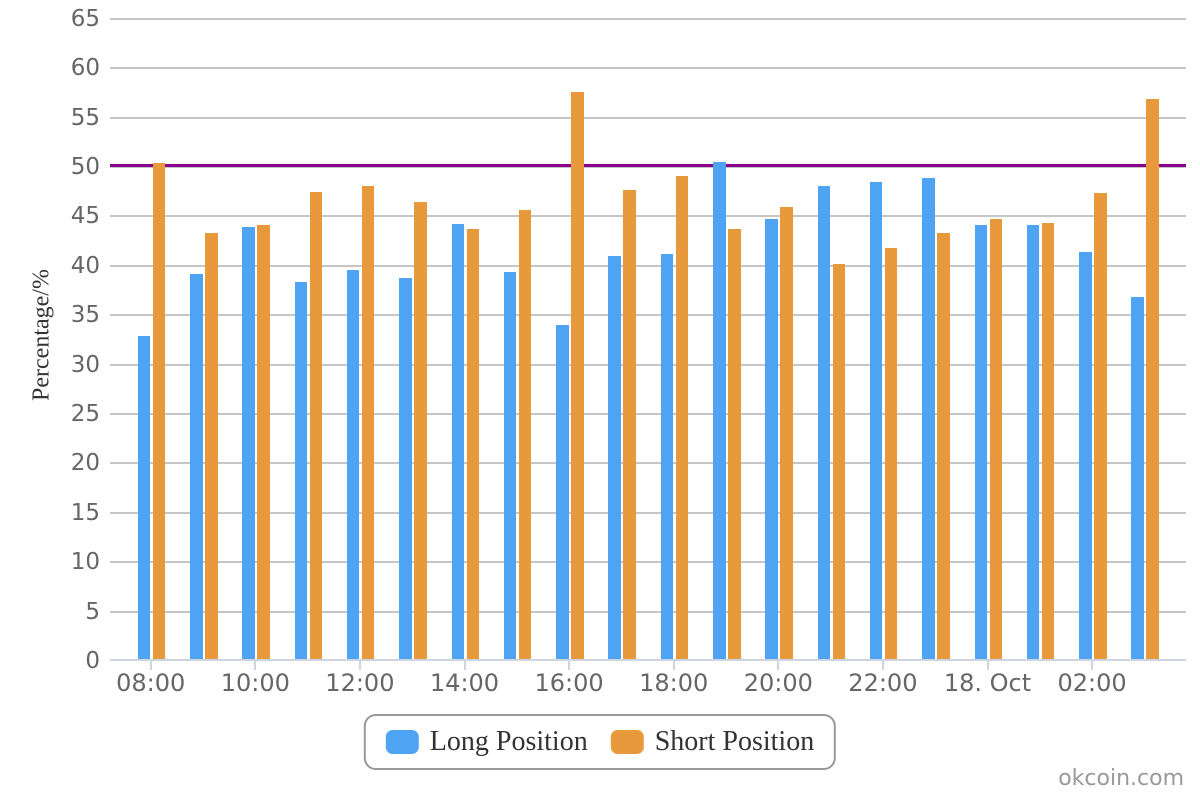 The width and height of the screenshot is (1200, 800). Describe the element at coordinates (1033, 442) in the screenshot. I see `bar-long-01:00` at that location.